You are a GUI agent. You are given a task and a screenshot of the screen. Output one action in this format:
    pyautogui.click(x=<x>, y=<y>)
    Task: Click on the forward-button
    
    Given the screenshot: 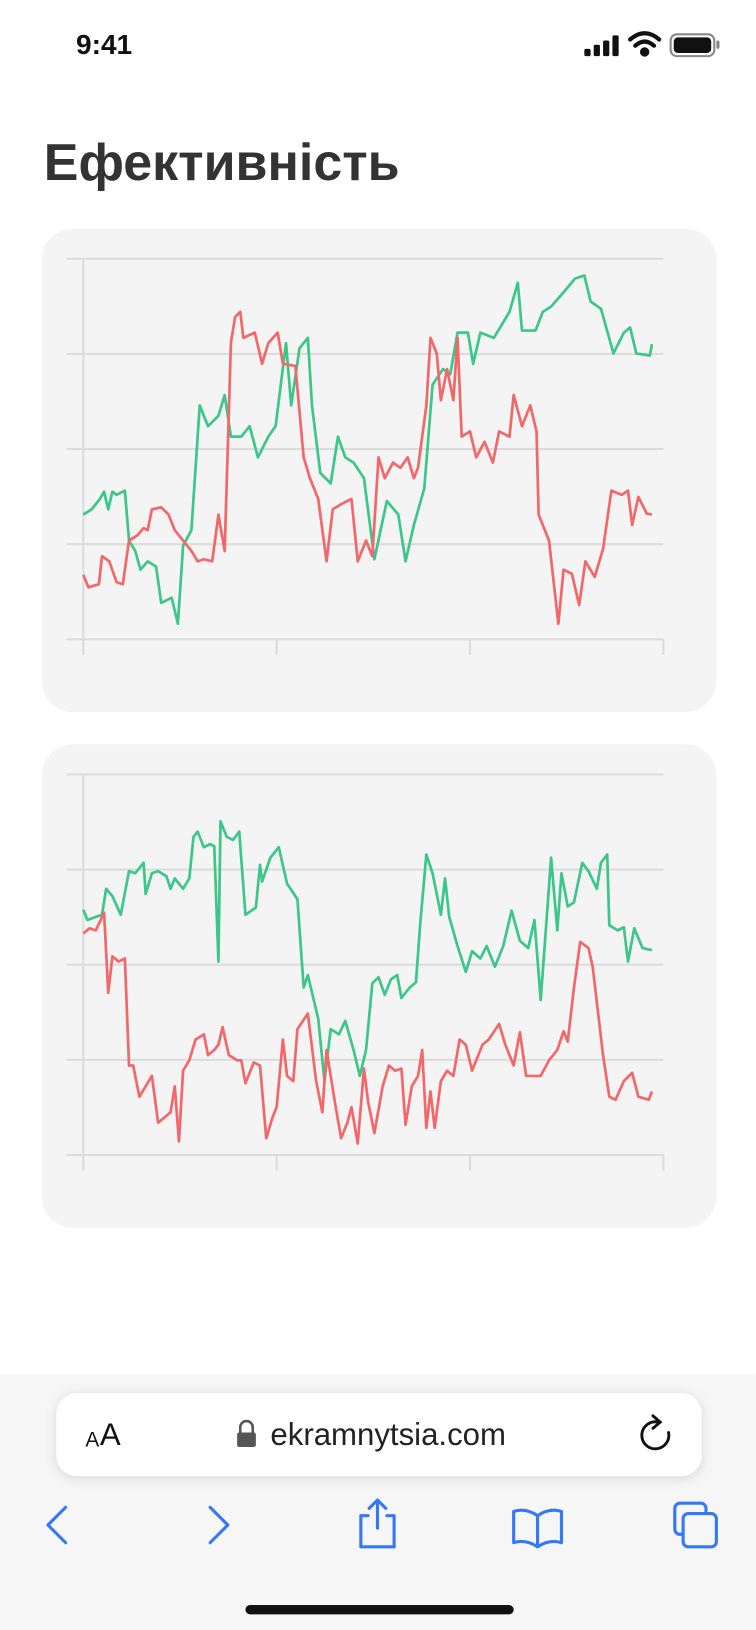 What is the action you would take?
    pyautogui.click(x=219, y=1525)
    